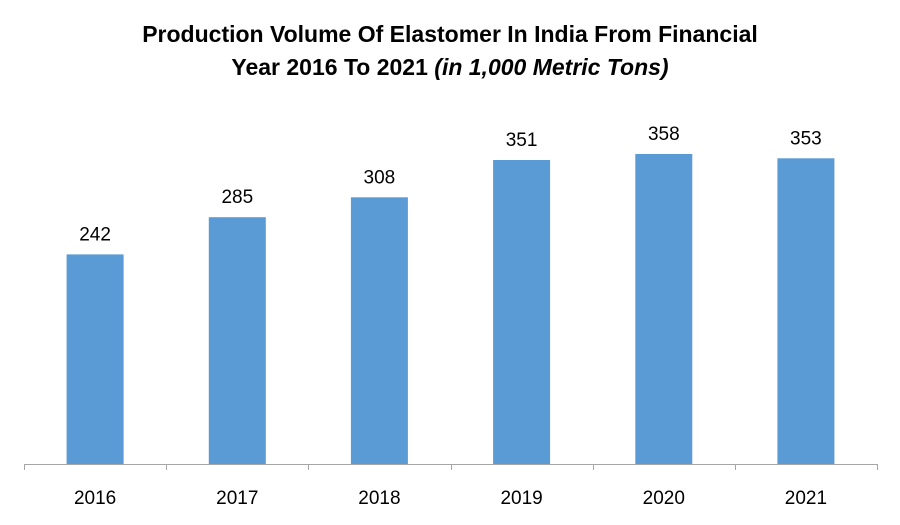 The width and height of the screenshot is (900, 525). Describe the element at coordinates (95, 359) in the screenshot. I see `bar-2016` at that location.